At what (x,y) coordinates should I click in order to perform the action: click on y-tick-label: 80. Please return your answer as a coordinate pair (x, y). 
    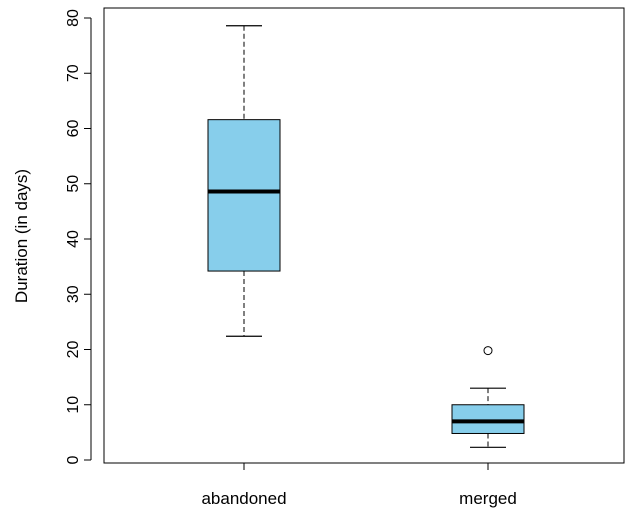
    Looking at the image, I should click on (73, 18).